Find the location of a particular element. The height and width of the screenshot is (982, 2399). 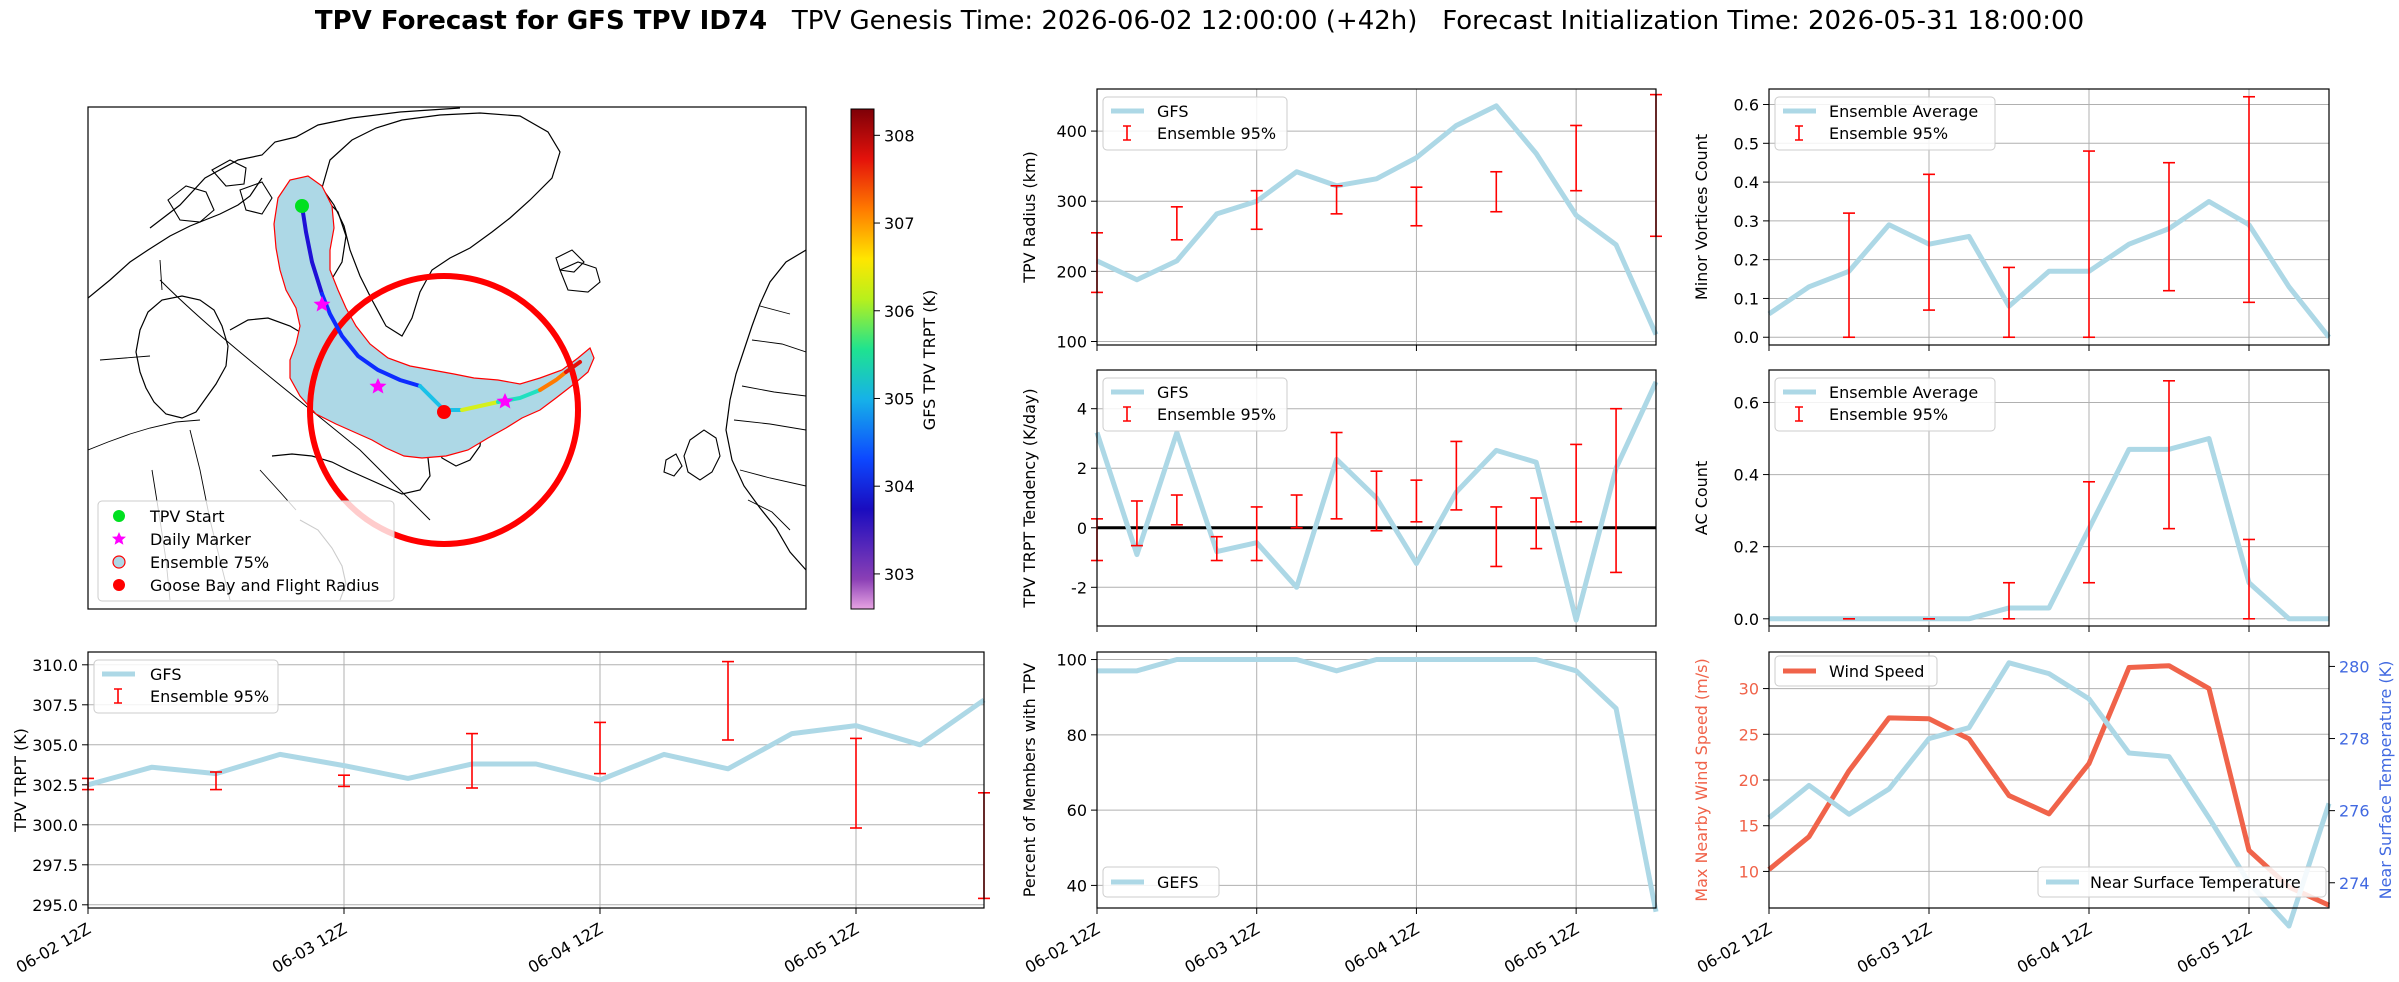

legend-tendency-gfs: GFS is located at coordinates (1172, 392).